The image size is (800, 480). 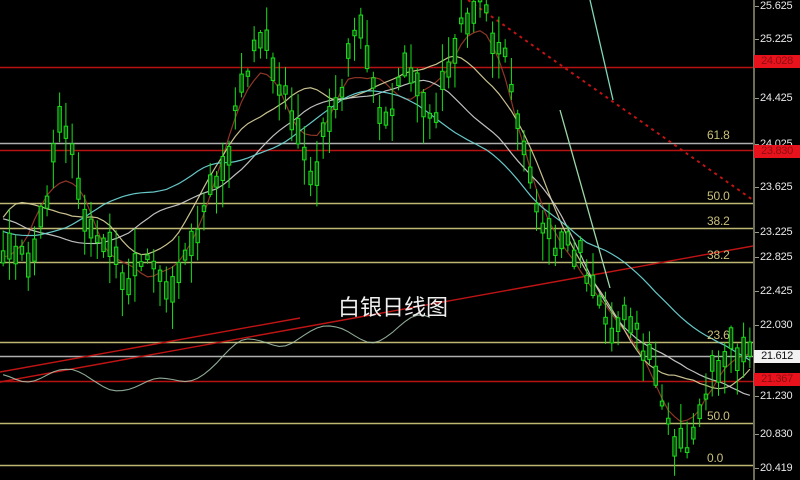 I want to click on drawing-line-descending-b, so click(x=585, y=199).